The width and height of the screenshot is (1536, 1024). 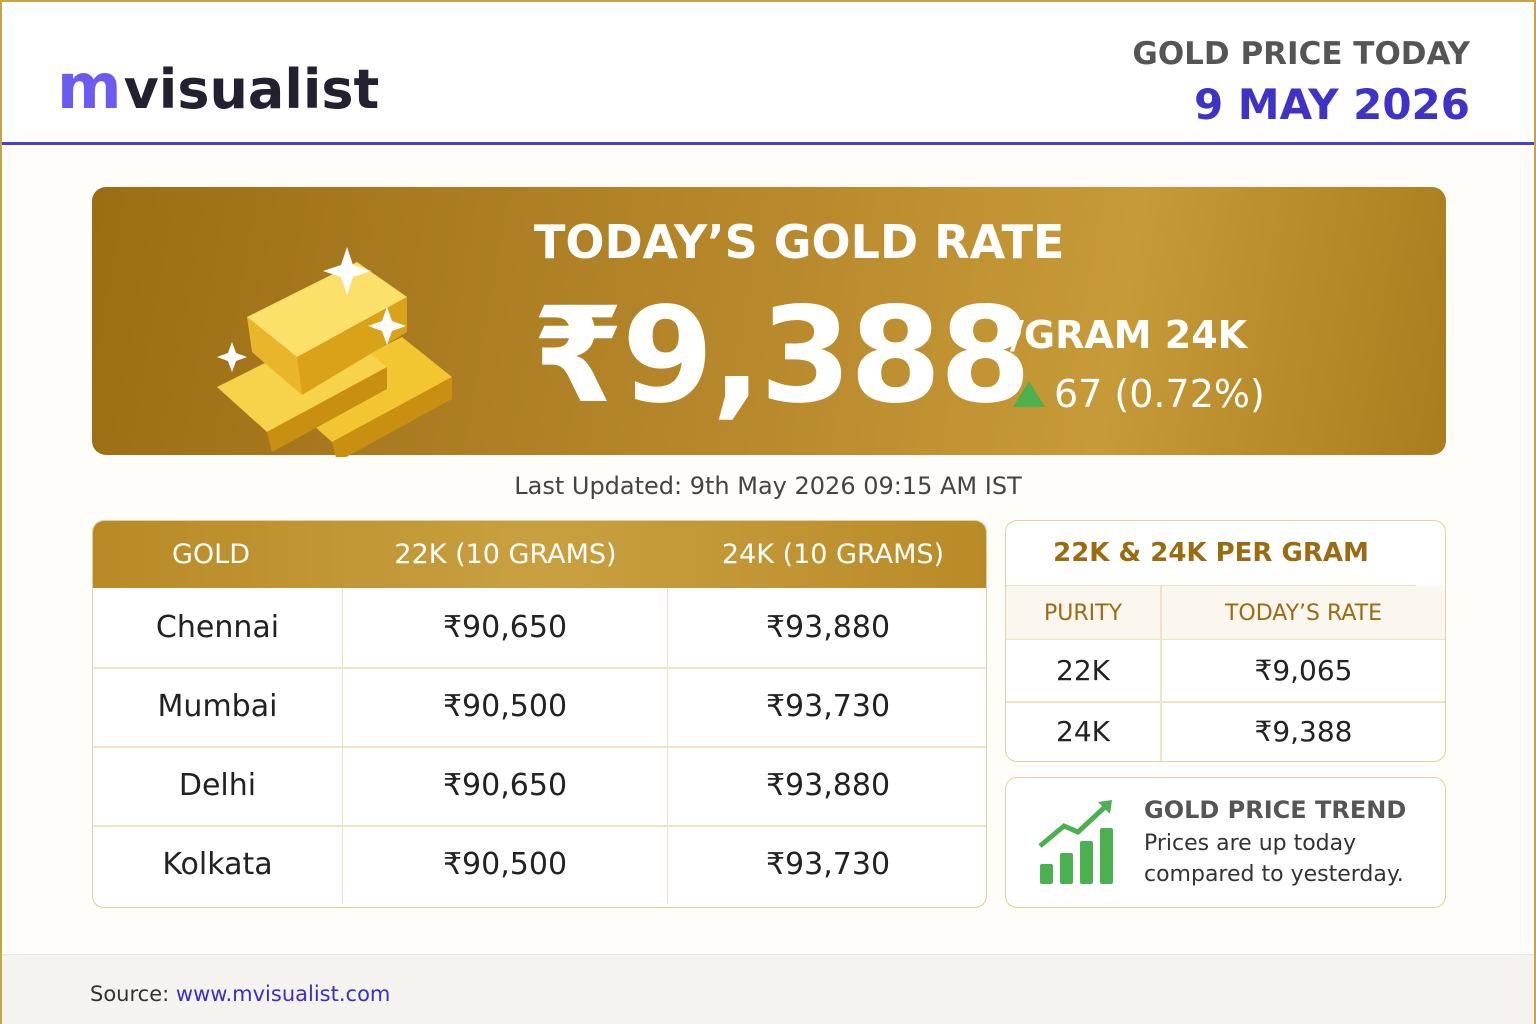 I want to click on hero-title: TODAY’S GOLD RATE, so click(x=799, y=242).